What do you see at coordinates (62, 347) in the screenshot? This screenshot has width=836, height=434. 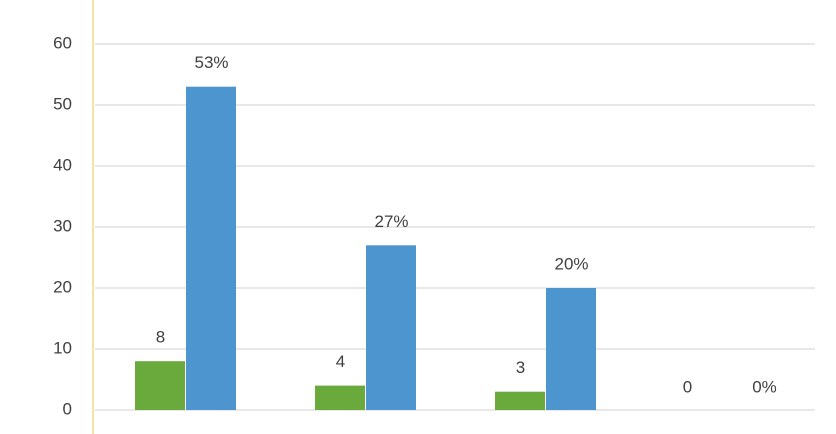 I see `y-tick-label: 10` at bounding box center [62, 347].